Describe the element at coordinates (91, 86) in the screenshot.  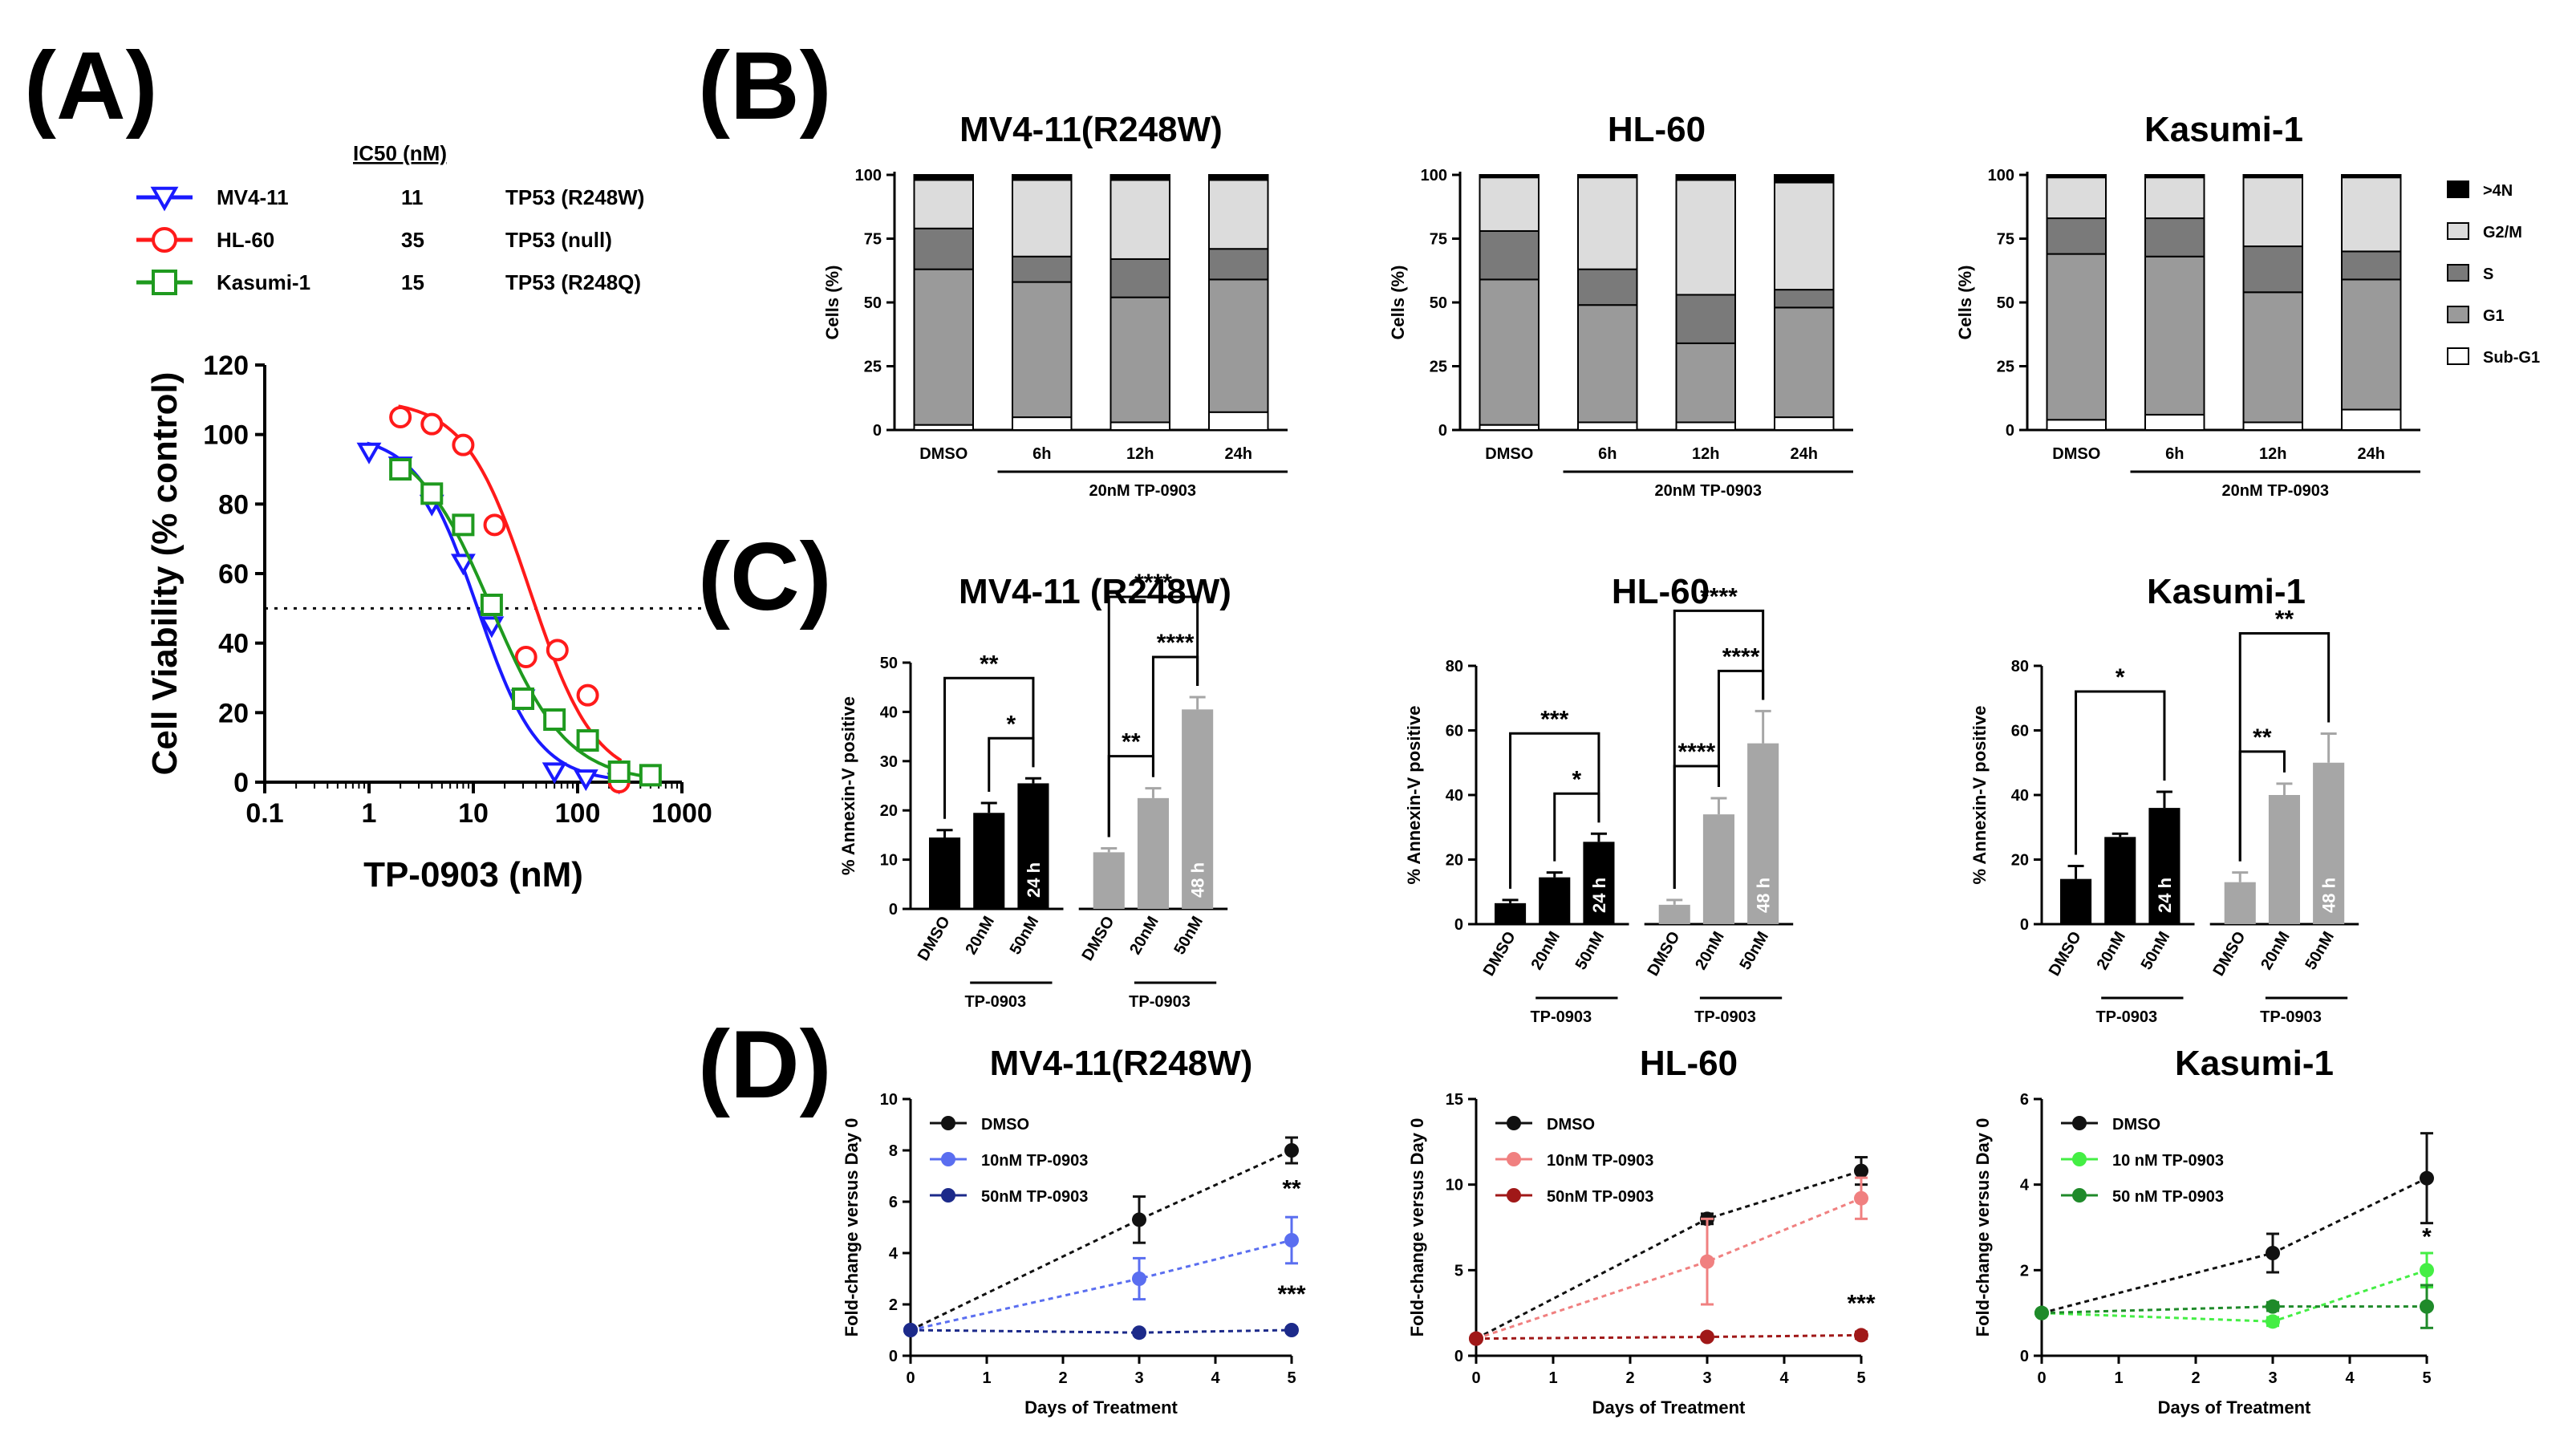
I see `panel-label-a: (A)` at that location.